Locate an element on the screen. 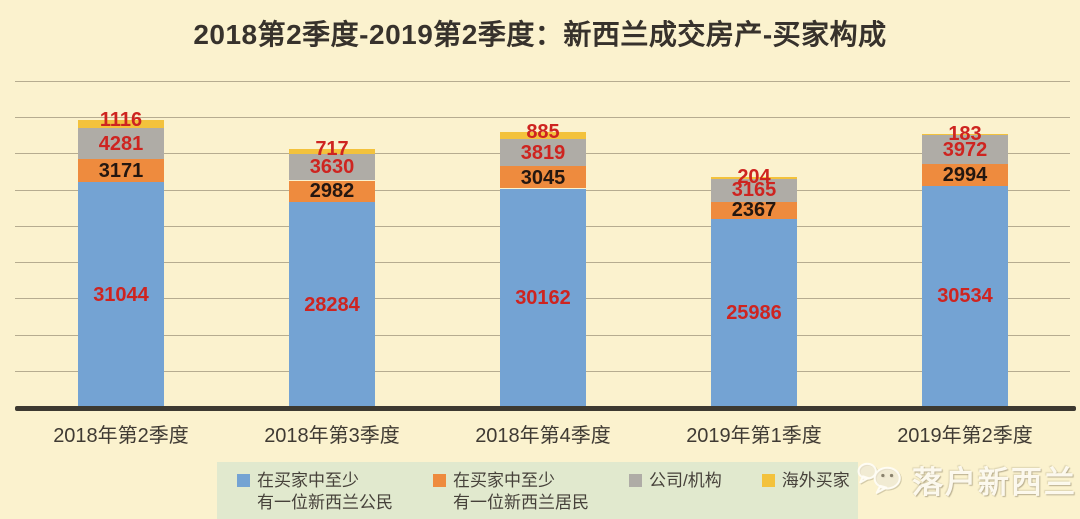 Image resolution: width=1080 pixels, height=519 pixels. bar-value-label: 204 is located at coordinates (754, 177).